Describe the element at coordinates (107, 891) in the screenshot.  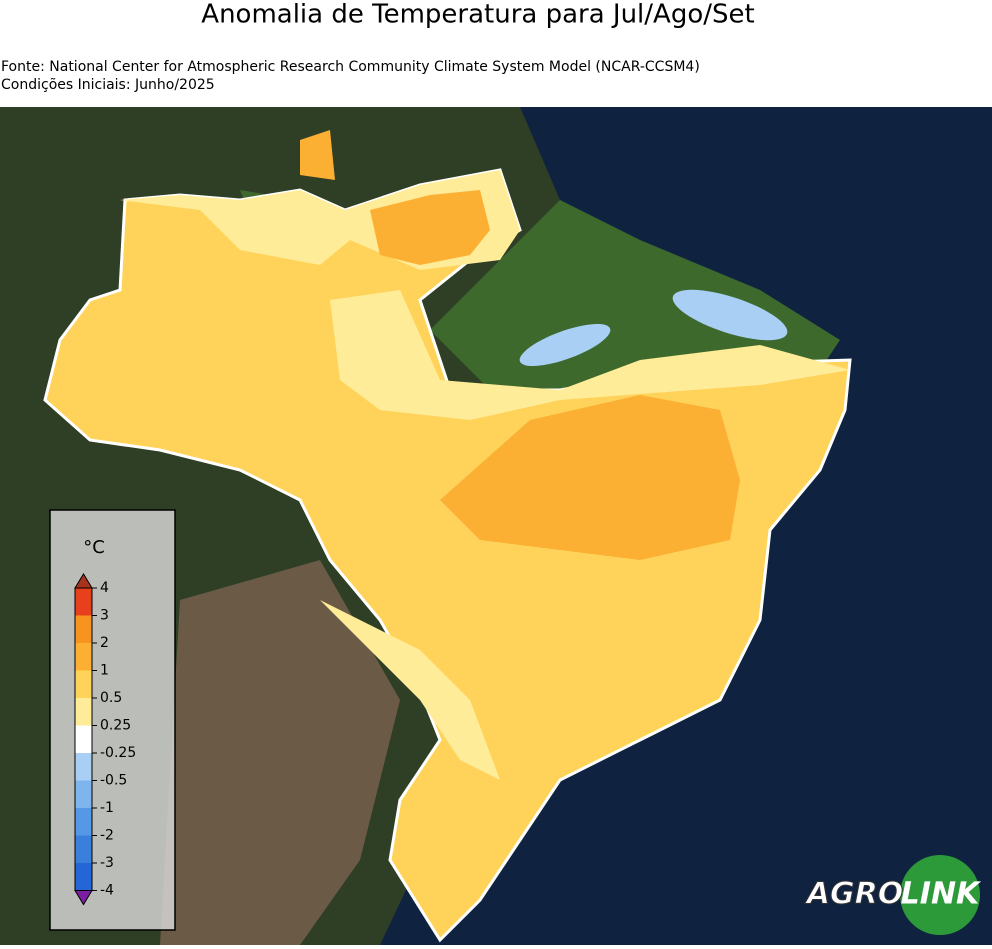
I see `colorbar-tick-label: -4` at that location.